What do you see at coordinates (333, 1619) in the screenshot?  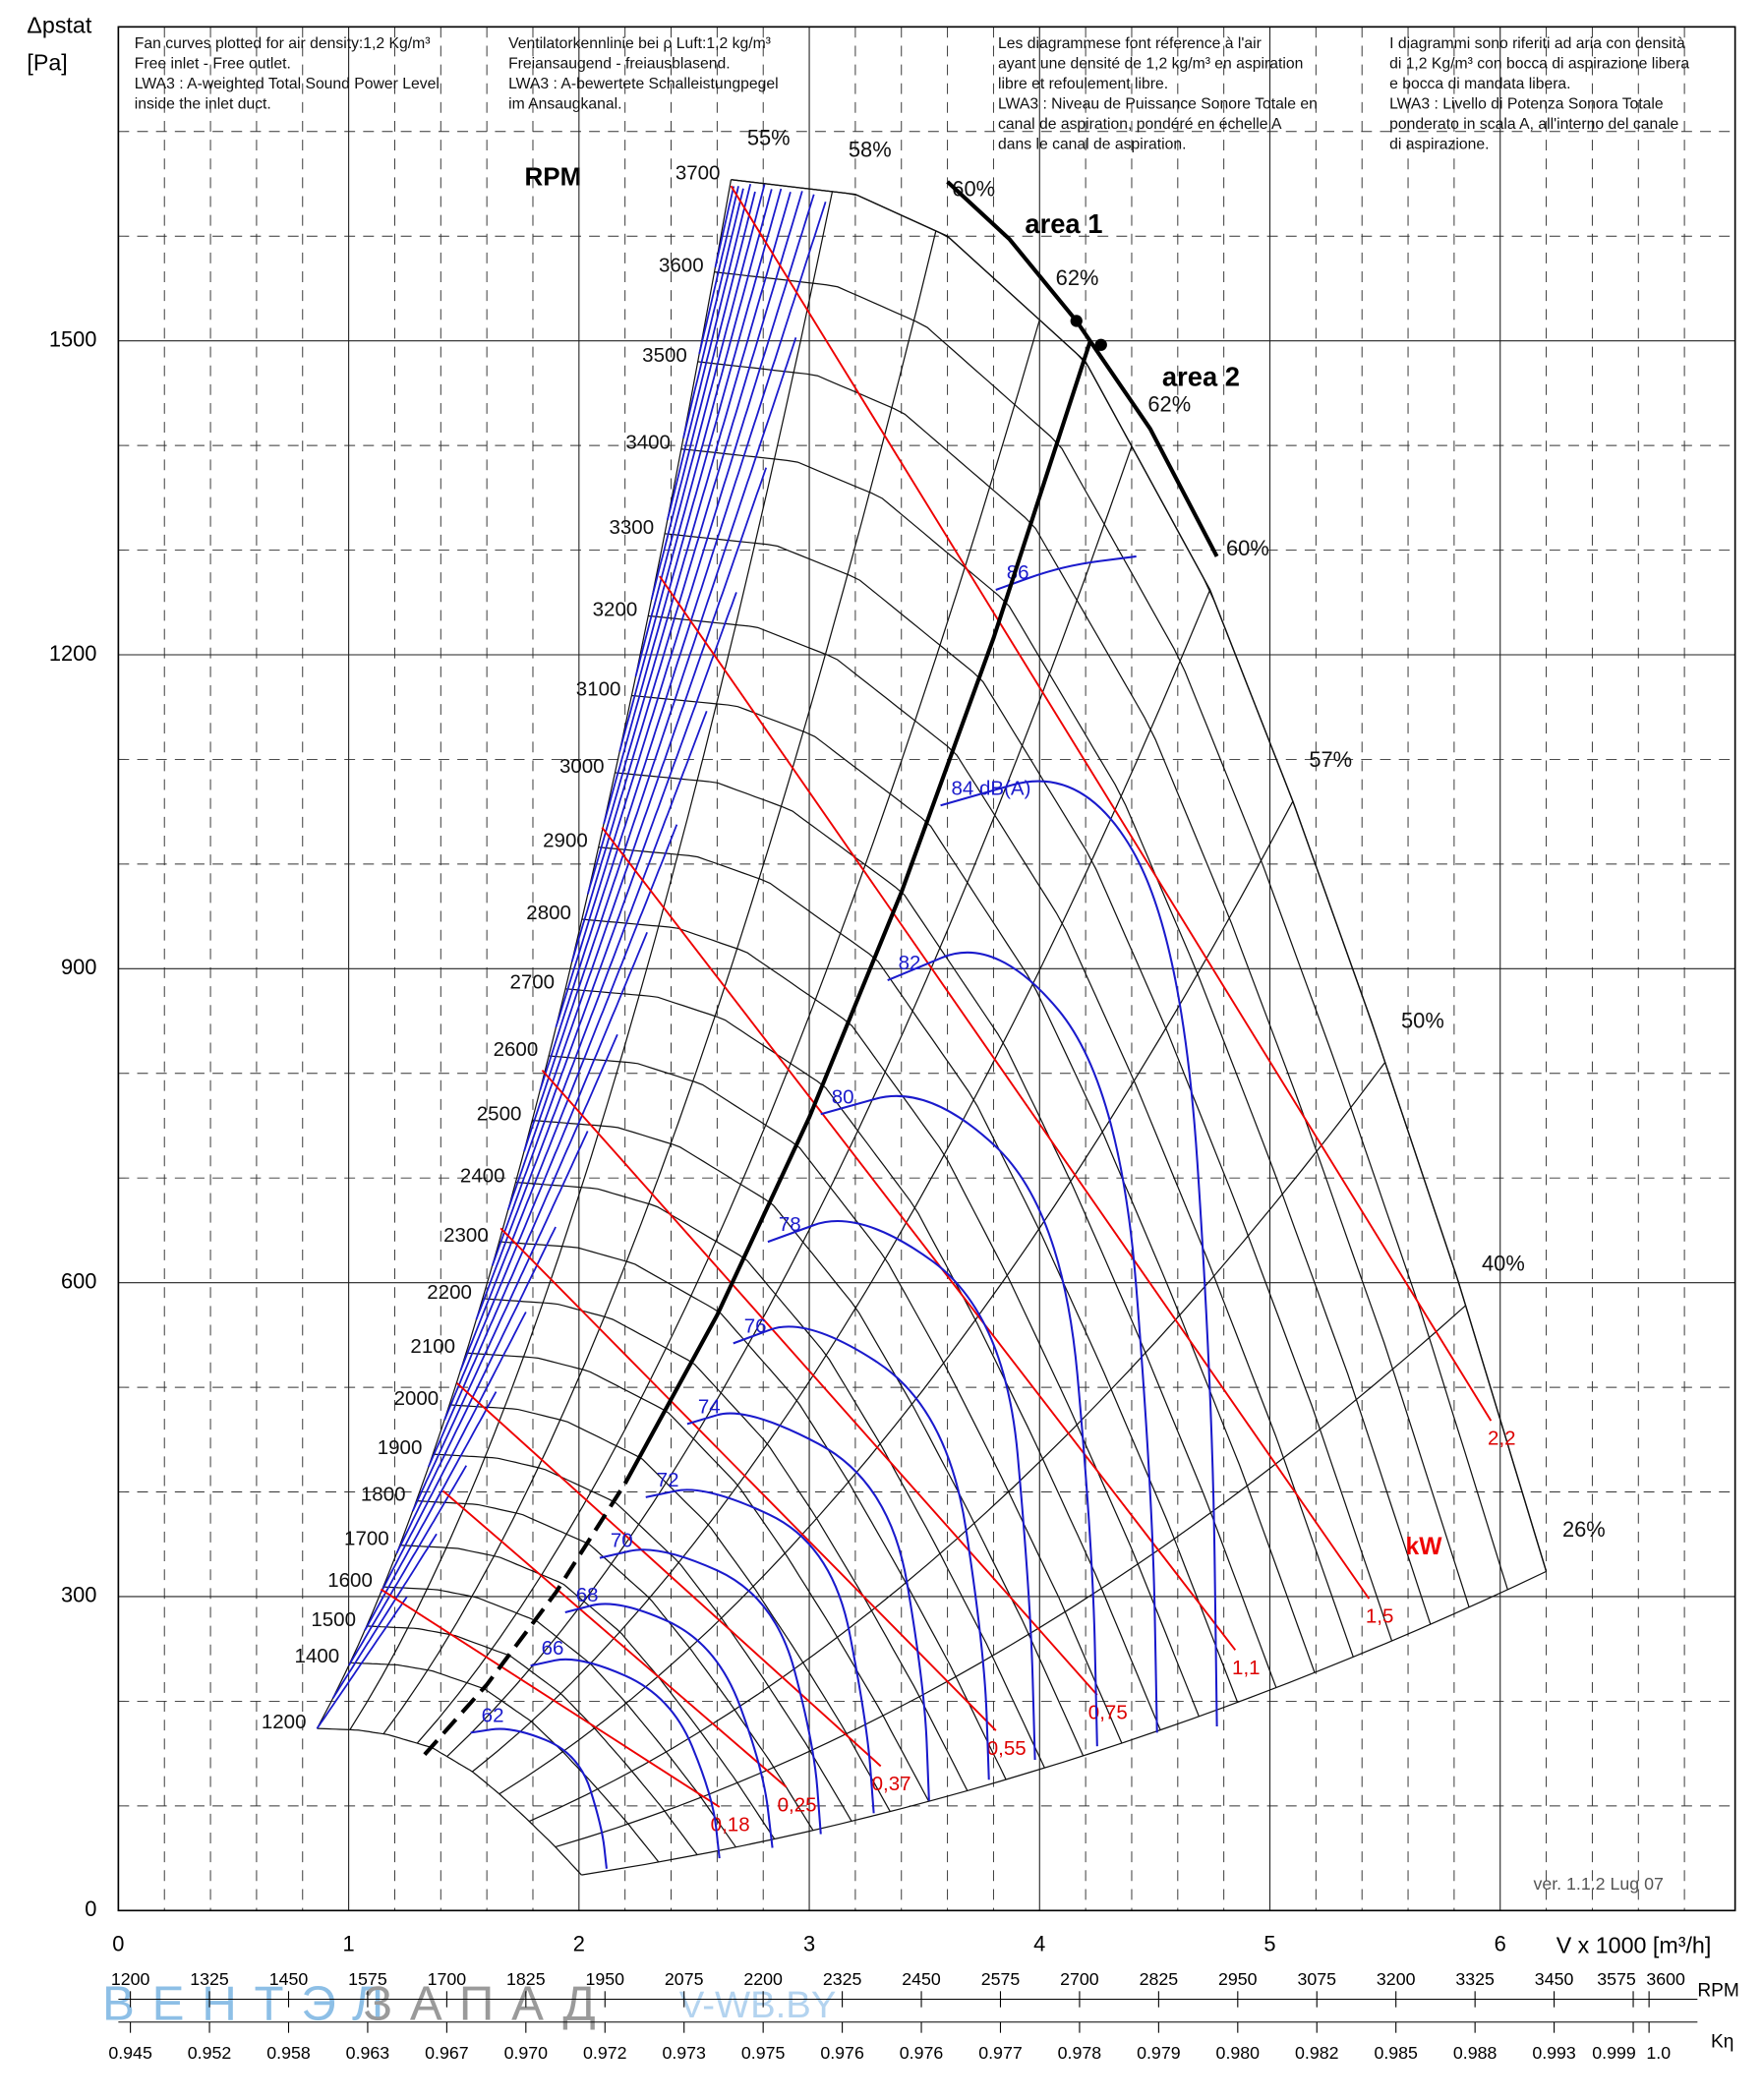 I see `rpm-label: 1500` at bounding box center [333, 1619].